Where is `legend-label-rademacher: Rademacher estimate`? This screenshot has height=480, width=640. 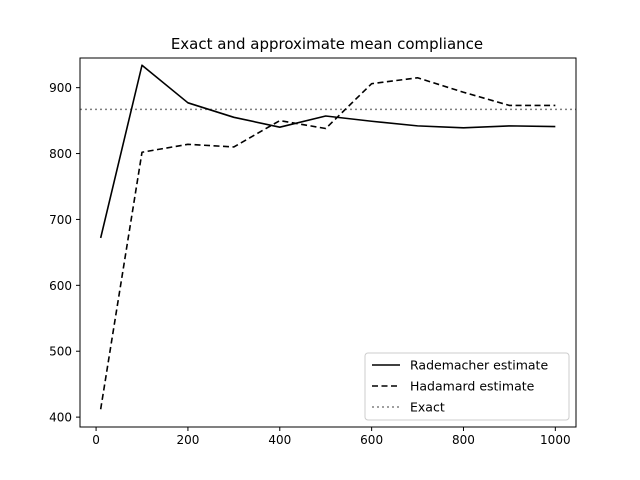
legend-label-rademacher: Rademacher estimate is located at coordinates (479, 365).